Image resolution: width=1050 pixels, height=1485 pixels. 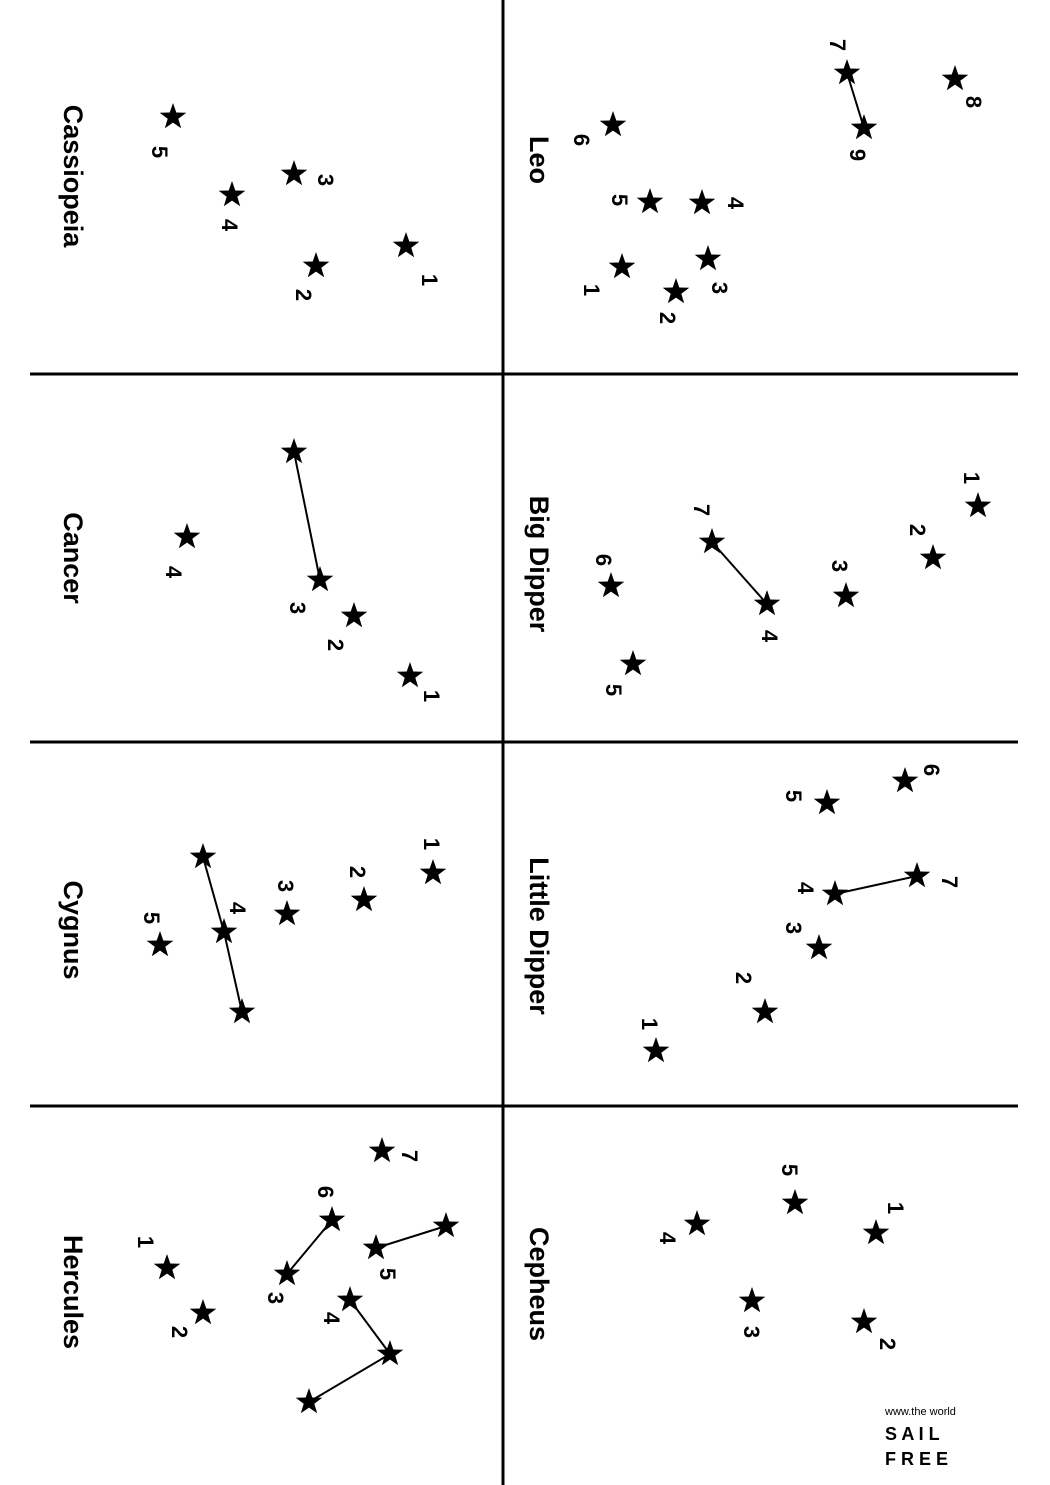 I want to click on constellation-cancer: 1 2 3 4, so click(x=302, y=570).